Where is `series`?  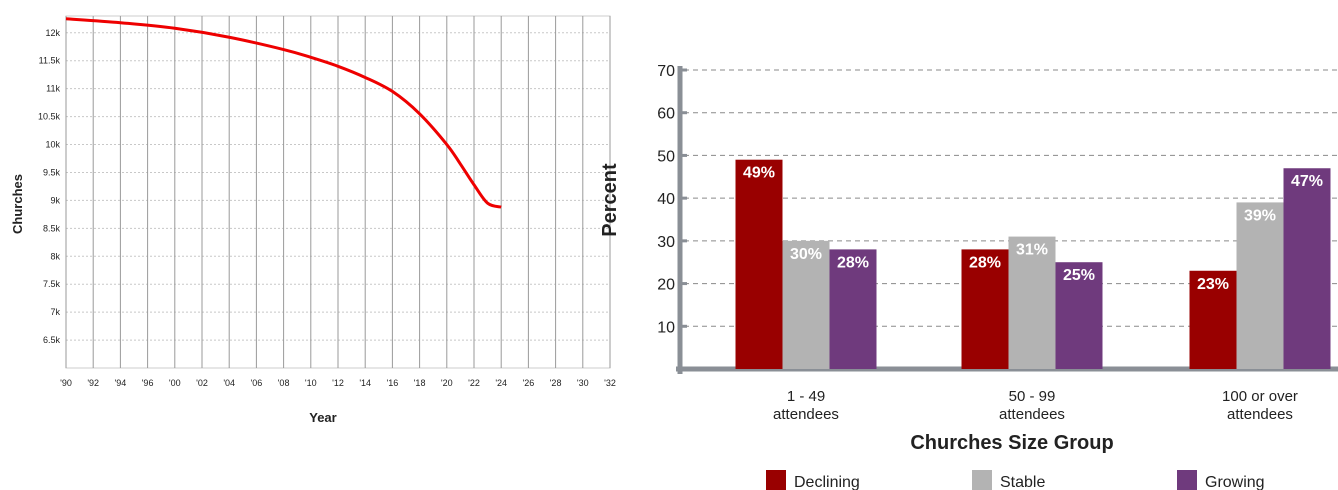
series is located at coordinates (283, 113).